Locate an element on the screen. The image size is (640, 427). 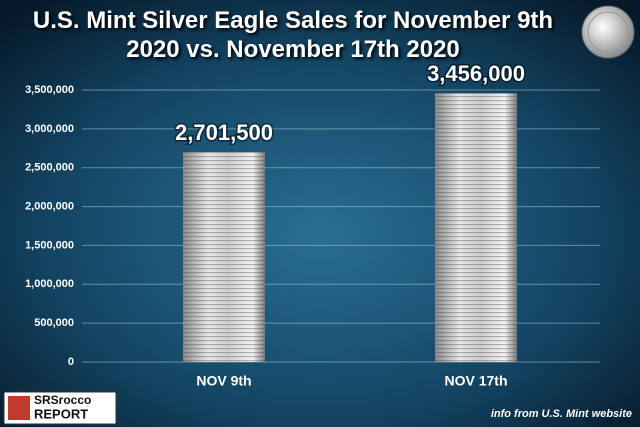
coin-icon is located at coordinates (608, 32).